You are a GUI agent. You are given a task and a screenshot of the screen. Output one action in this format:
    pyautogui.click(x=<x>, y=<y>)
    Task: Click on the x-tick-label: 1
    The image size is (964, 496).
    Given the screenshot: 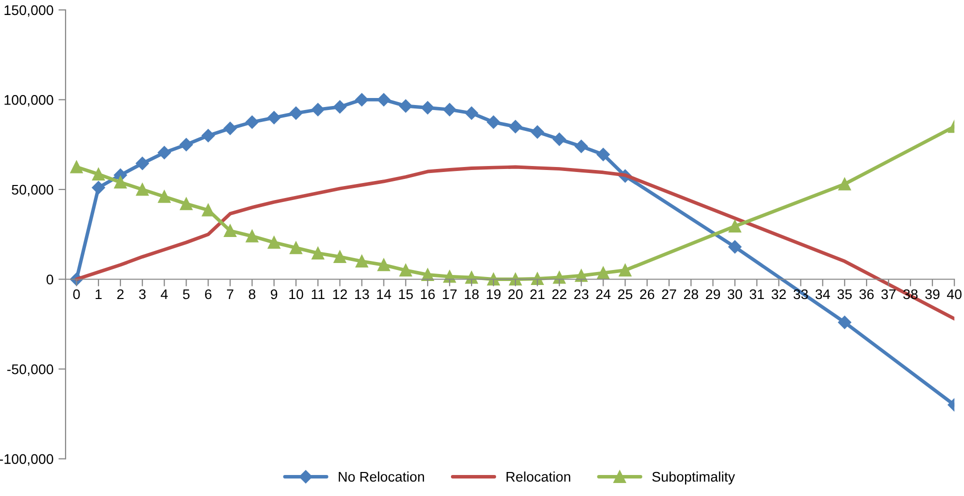 What is the action you would take?
    pyautogui.click(x=99, y=294)
    